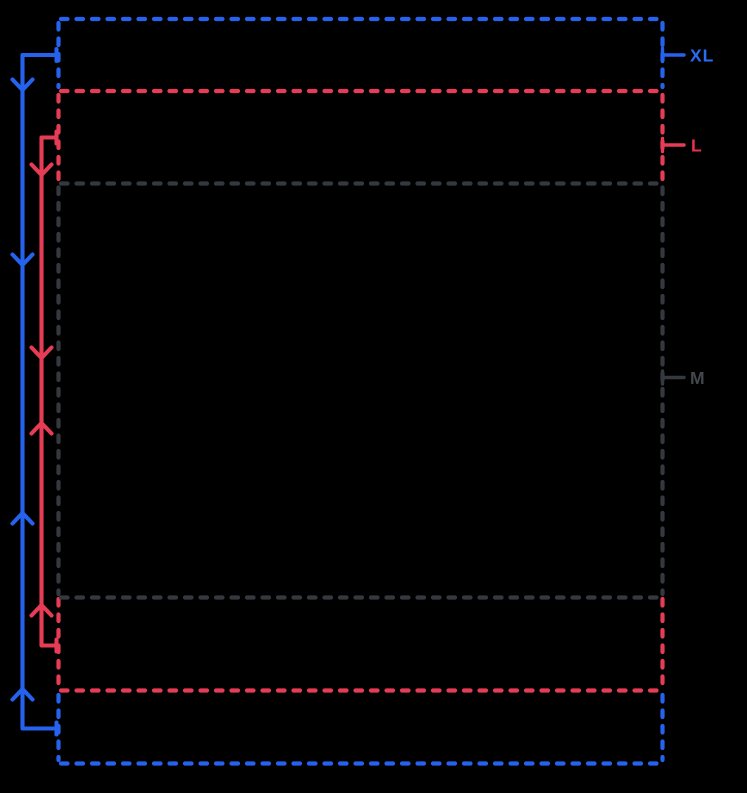 This screenshot has width=747, height=793. Describe the element at coordinates (687, 56) in the screenshot. I see `xl-callout: XL` at that location.